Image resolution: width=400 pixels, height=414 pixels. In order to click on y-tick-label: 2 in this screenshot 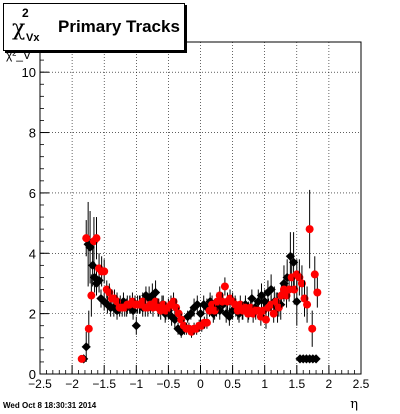, I will do `click(32, 314)`.